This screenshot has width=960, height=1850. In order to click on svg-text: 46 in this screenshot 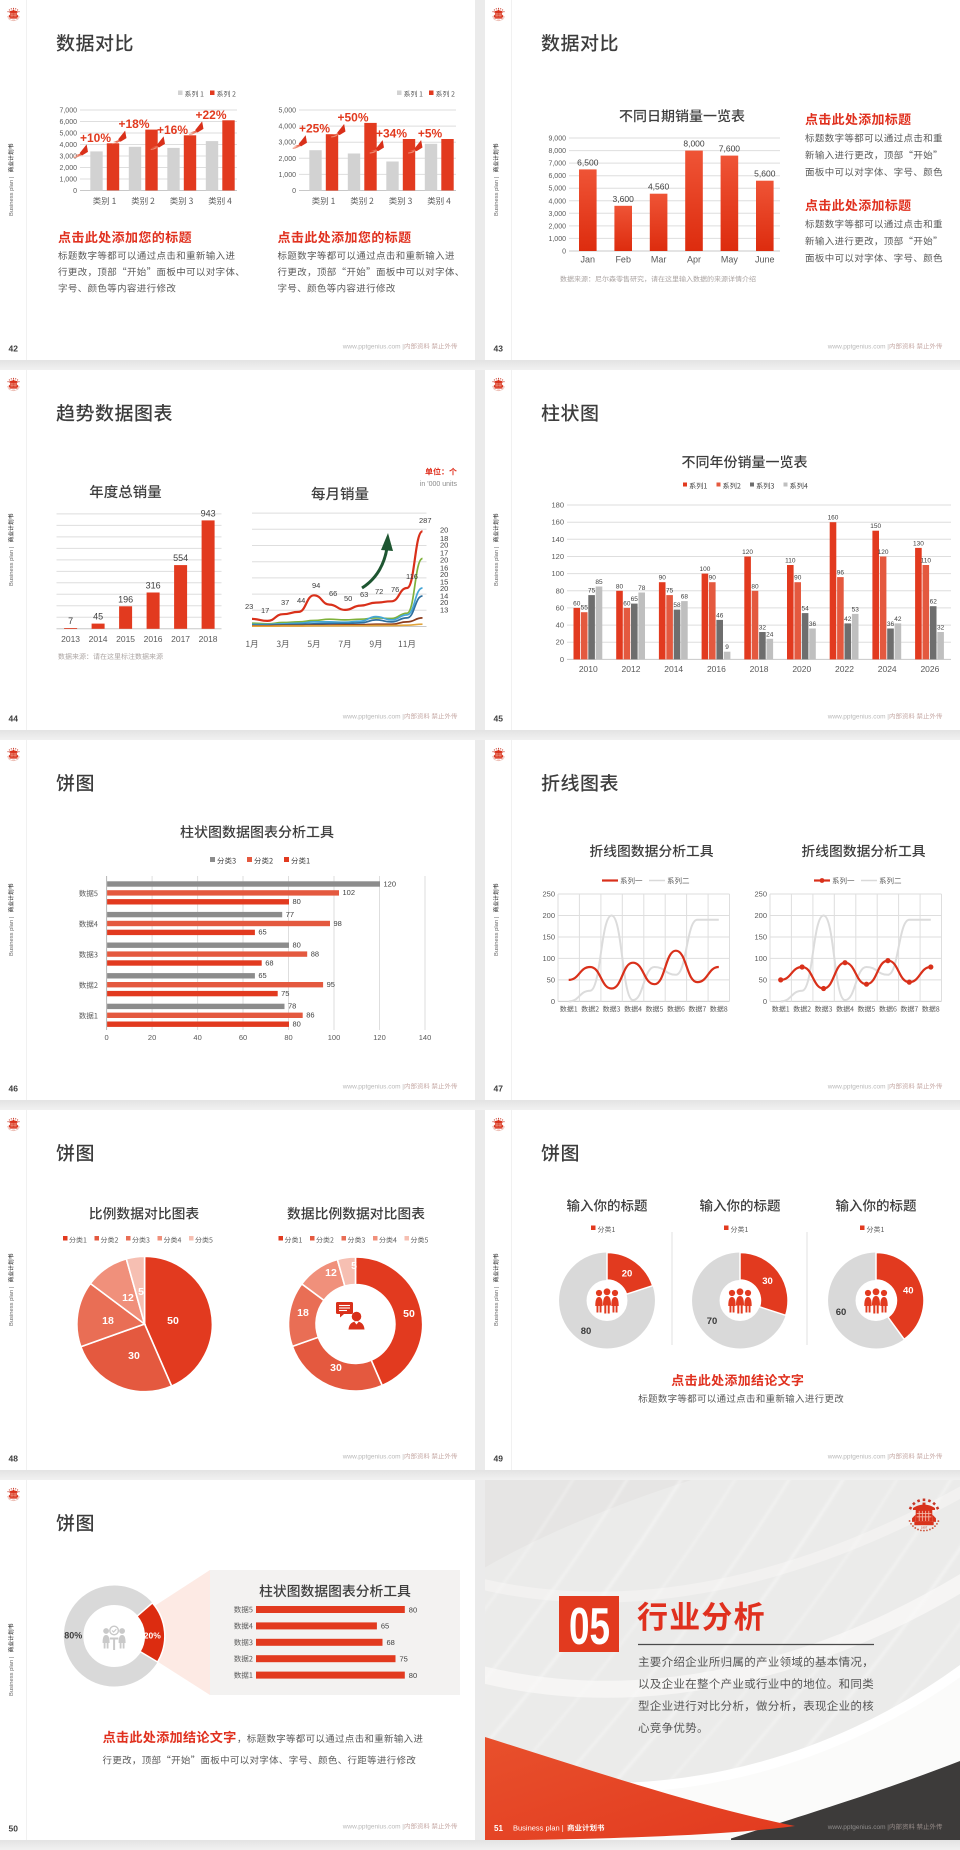, I will do `click(720, 615)`.